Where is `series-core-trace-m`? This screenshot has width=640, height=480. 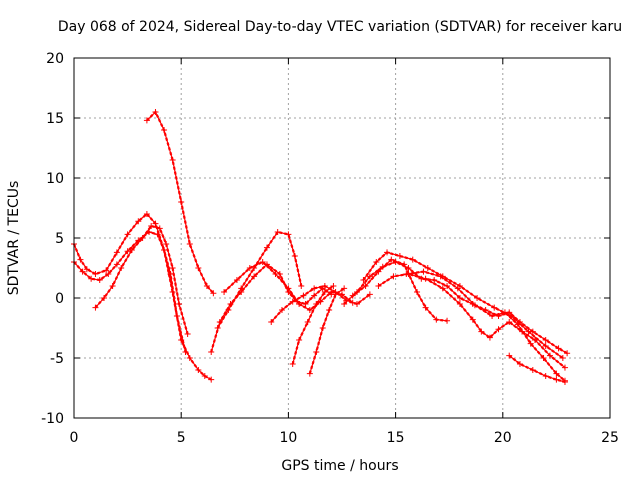 series-core-trace-m is located at coordinates (463, 305).